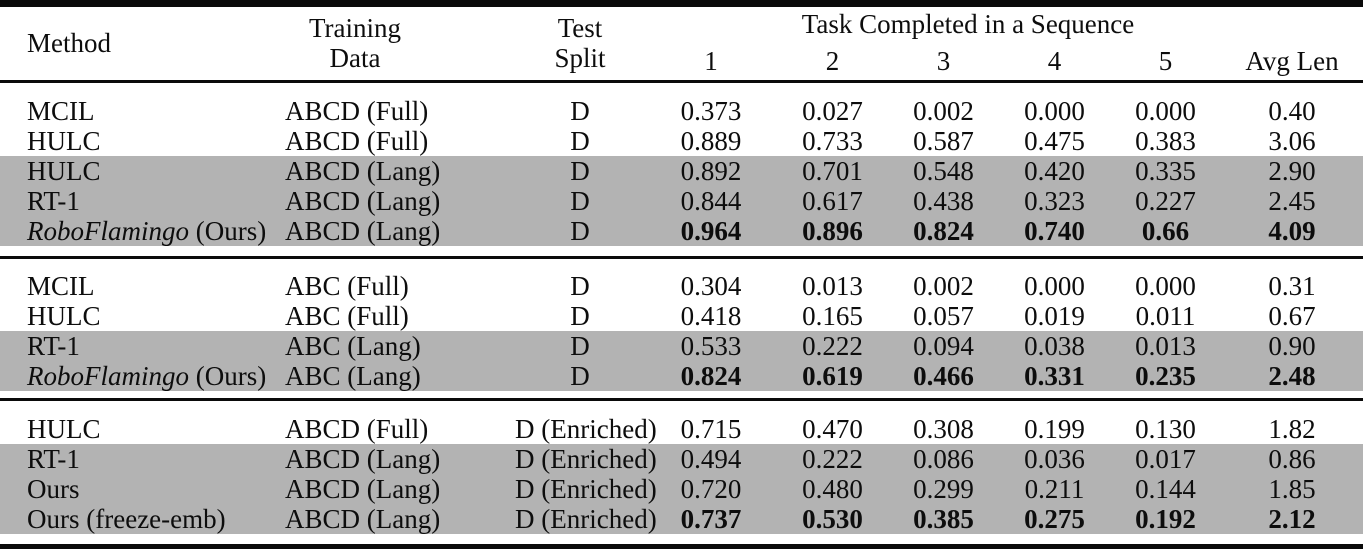 The width and height of the screenshot is (1363, 549). I want to click on column-header-task-3: 3, so click(943, 60).